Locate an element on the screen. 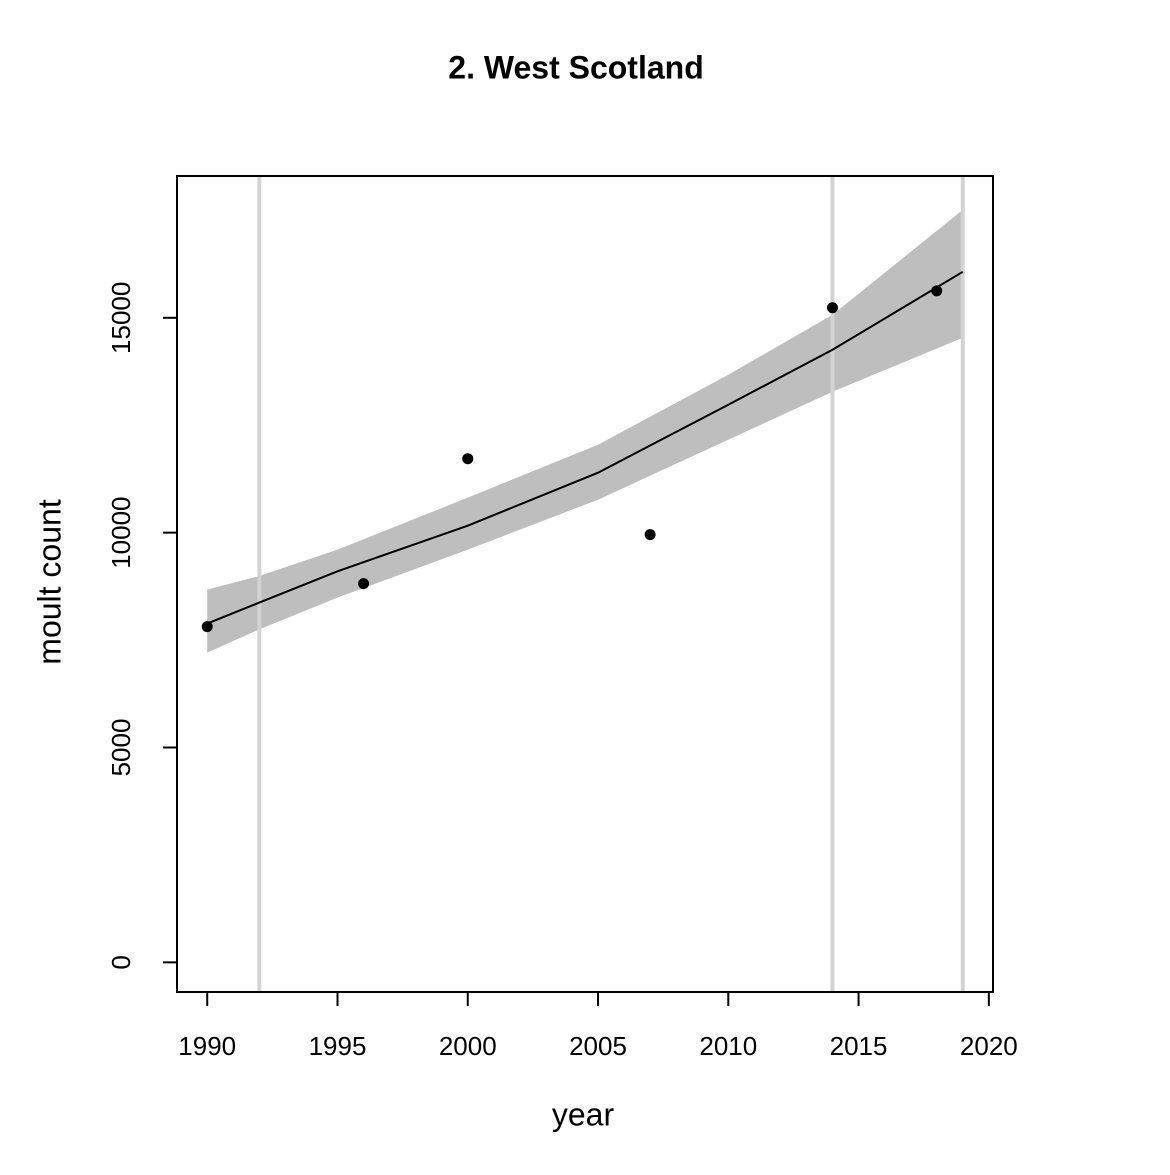 The width and height of the screenshot is (1170, 1175). y-tick-label: 0 is located at coordinates (121, 962).